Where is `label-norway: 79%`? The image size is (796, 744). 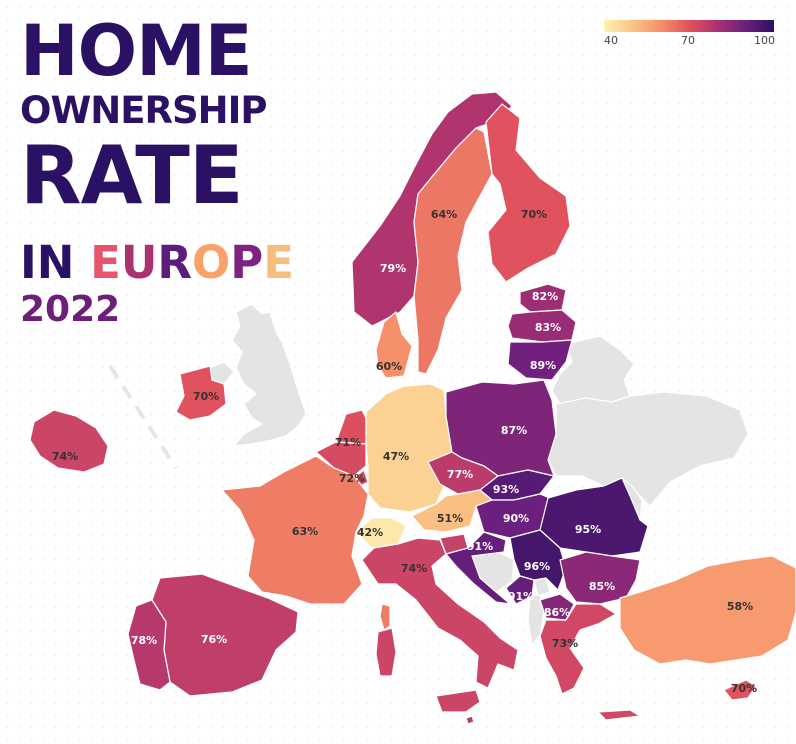 label-norway: 79% is located at coordinates (393, 268).